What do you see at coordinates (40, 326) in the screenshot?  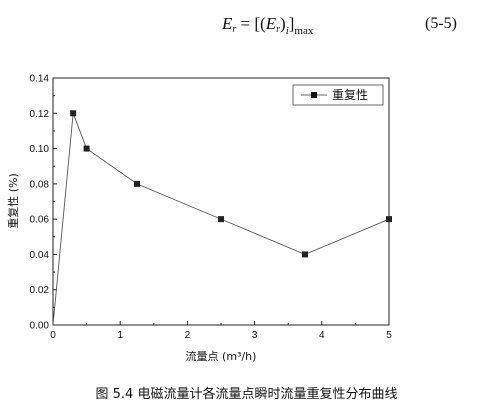 I see `y-tick-label: 0.00` at bounding box center [40, 326].